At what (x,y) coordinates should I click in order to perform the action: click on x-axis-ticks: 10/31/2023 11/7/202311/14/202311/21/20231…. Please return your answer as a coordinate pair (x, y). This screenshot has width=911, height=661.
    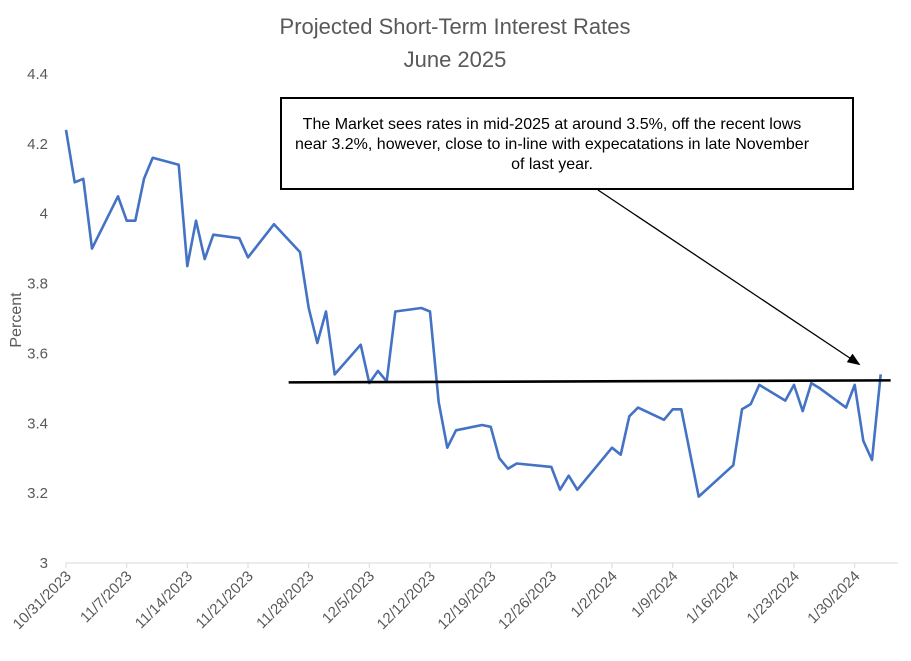
    Looking at the image, I should click on (436, 598).